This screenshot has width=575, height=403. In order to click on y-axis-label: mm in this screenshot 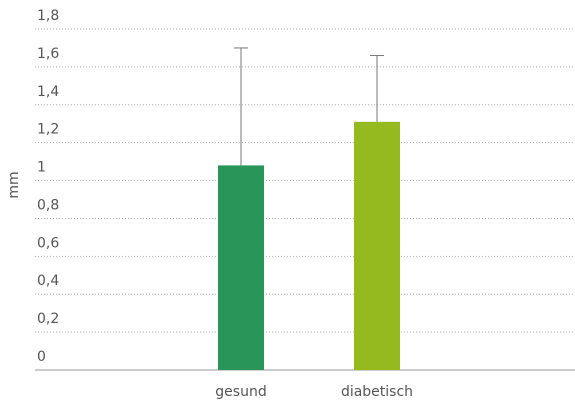, I will do `click(14, 184)`.